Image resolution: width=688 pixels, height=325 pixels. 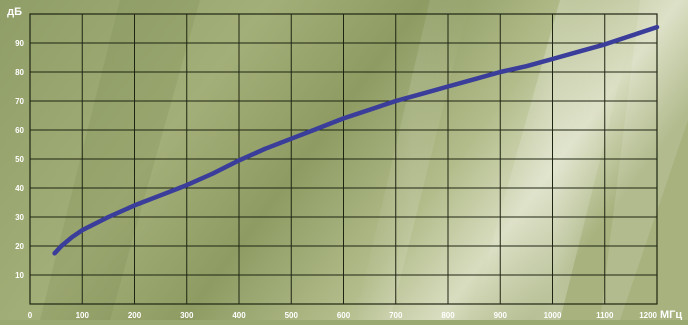 I want to click on x-tick-label: 600, so click(x=344, y=315).